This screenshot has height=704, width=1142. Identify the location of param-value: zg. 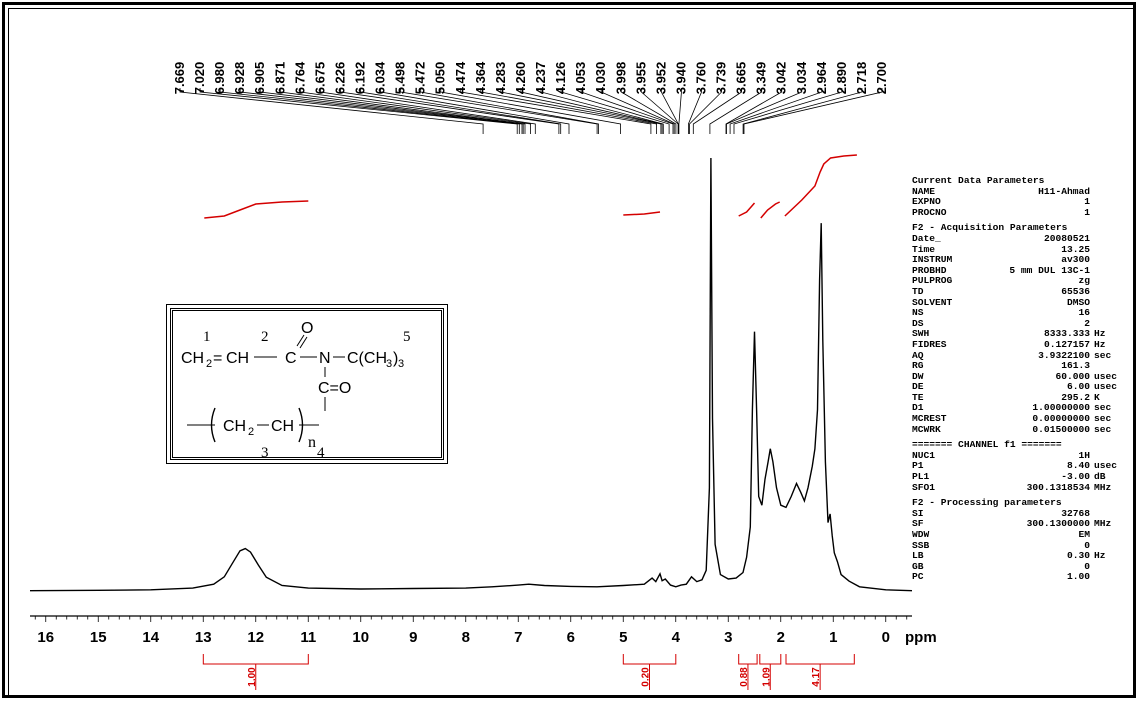
(1084, 281).